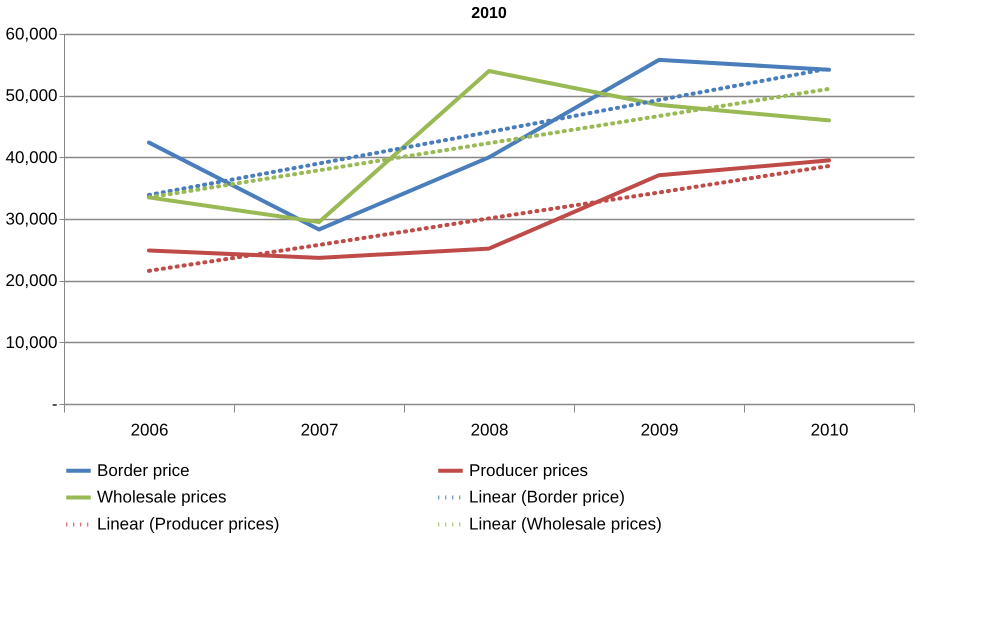 Image resolution: width=1000 pixels, height=622 pixels. What do you see at coordinates (32, 157) in the screenshot?
I see `y-tick-label: 40,000` at bounding box center [32, 157].